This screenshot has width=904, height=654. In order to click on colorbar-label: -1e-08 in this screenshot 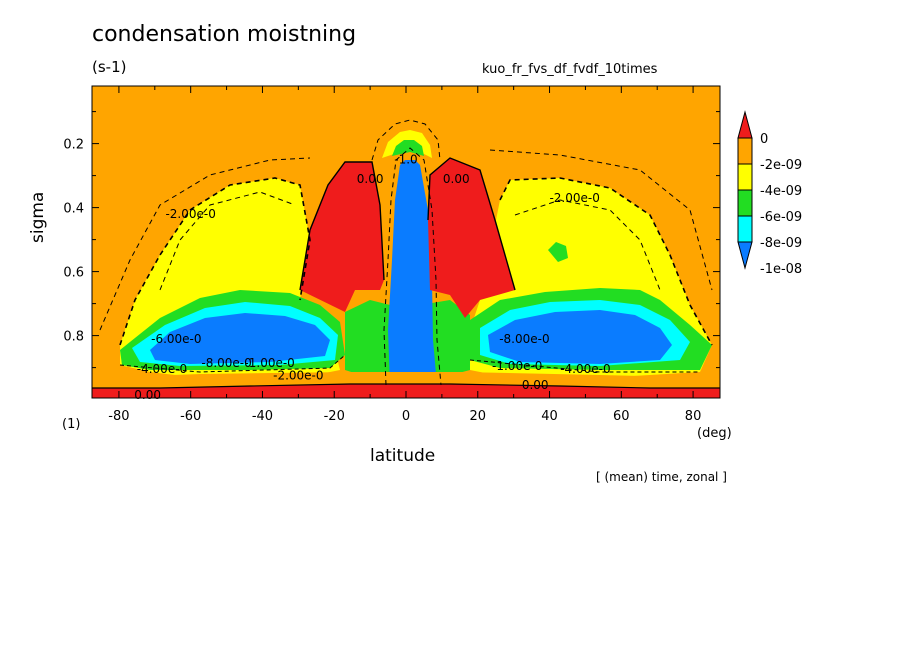, I will do `click(781, 269)`.